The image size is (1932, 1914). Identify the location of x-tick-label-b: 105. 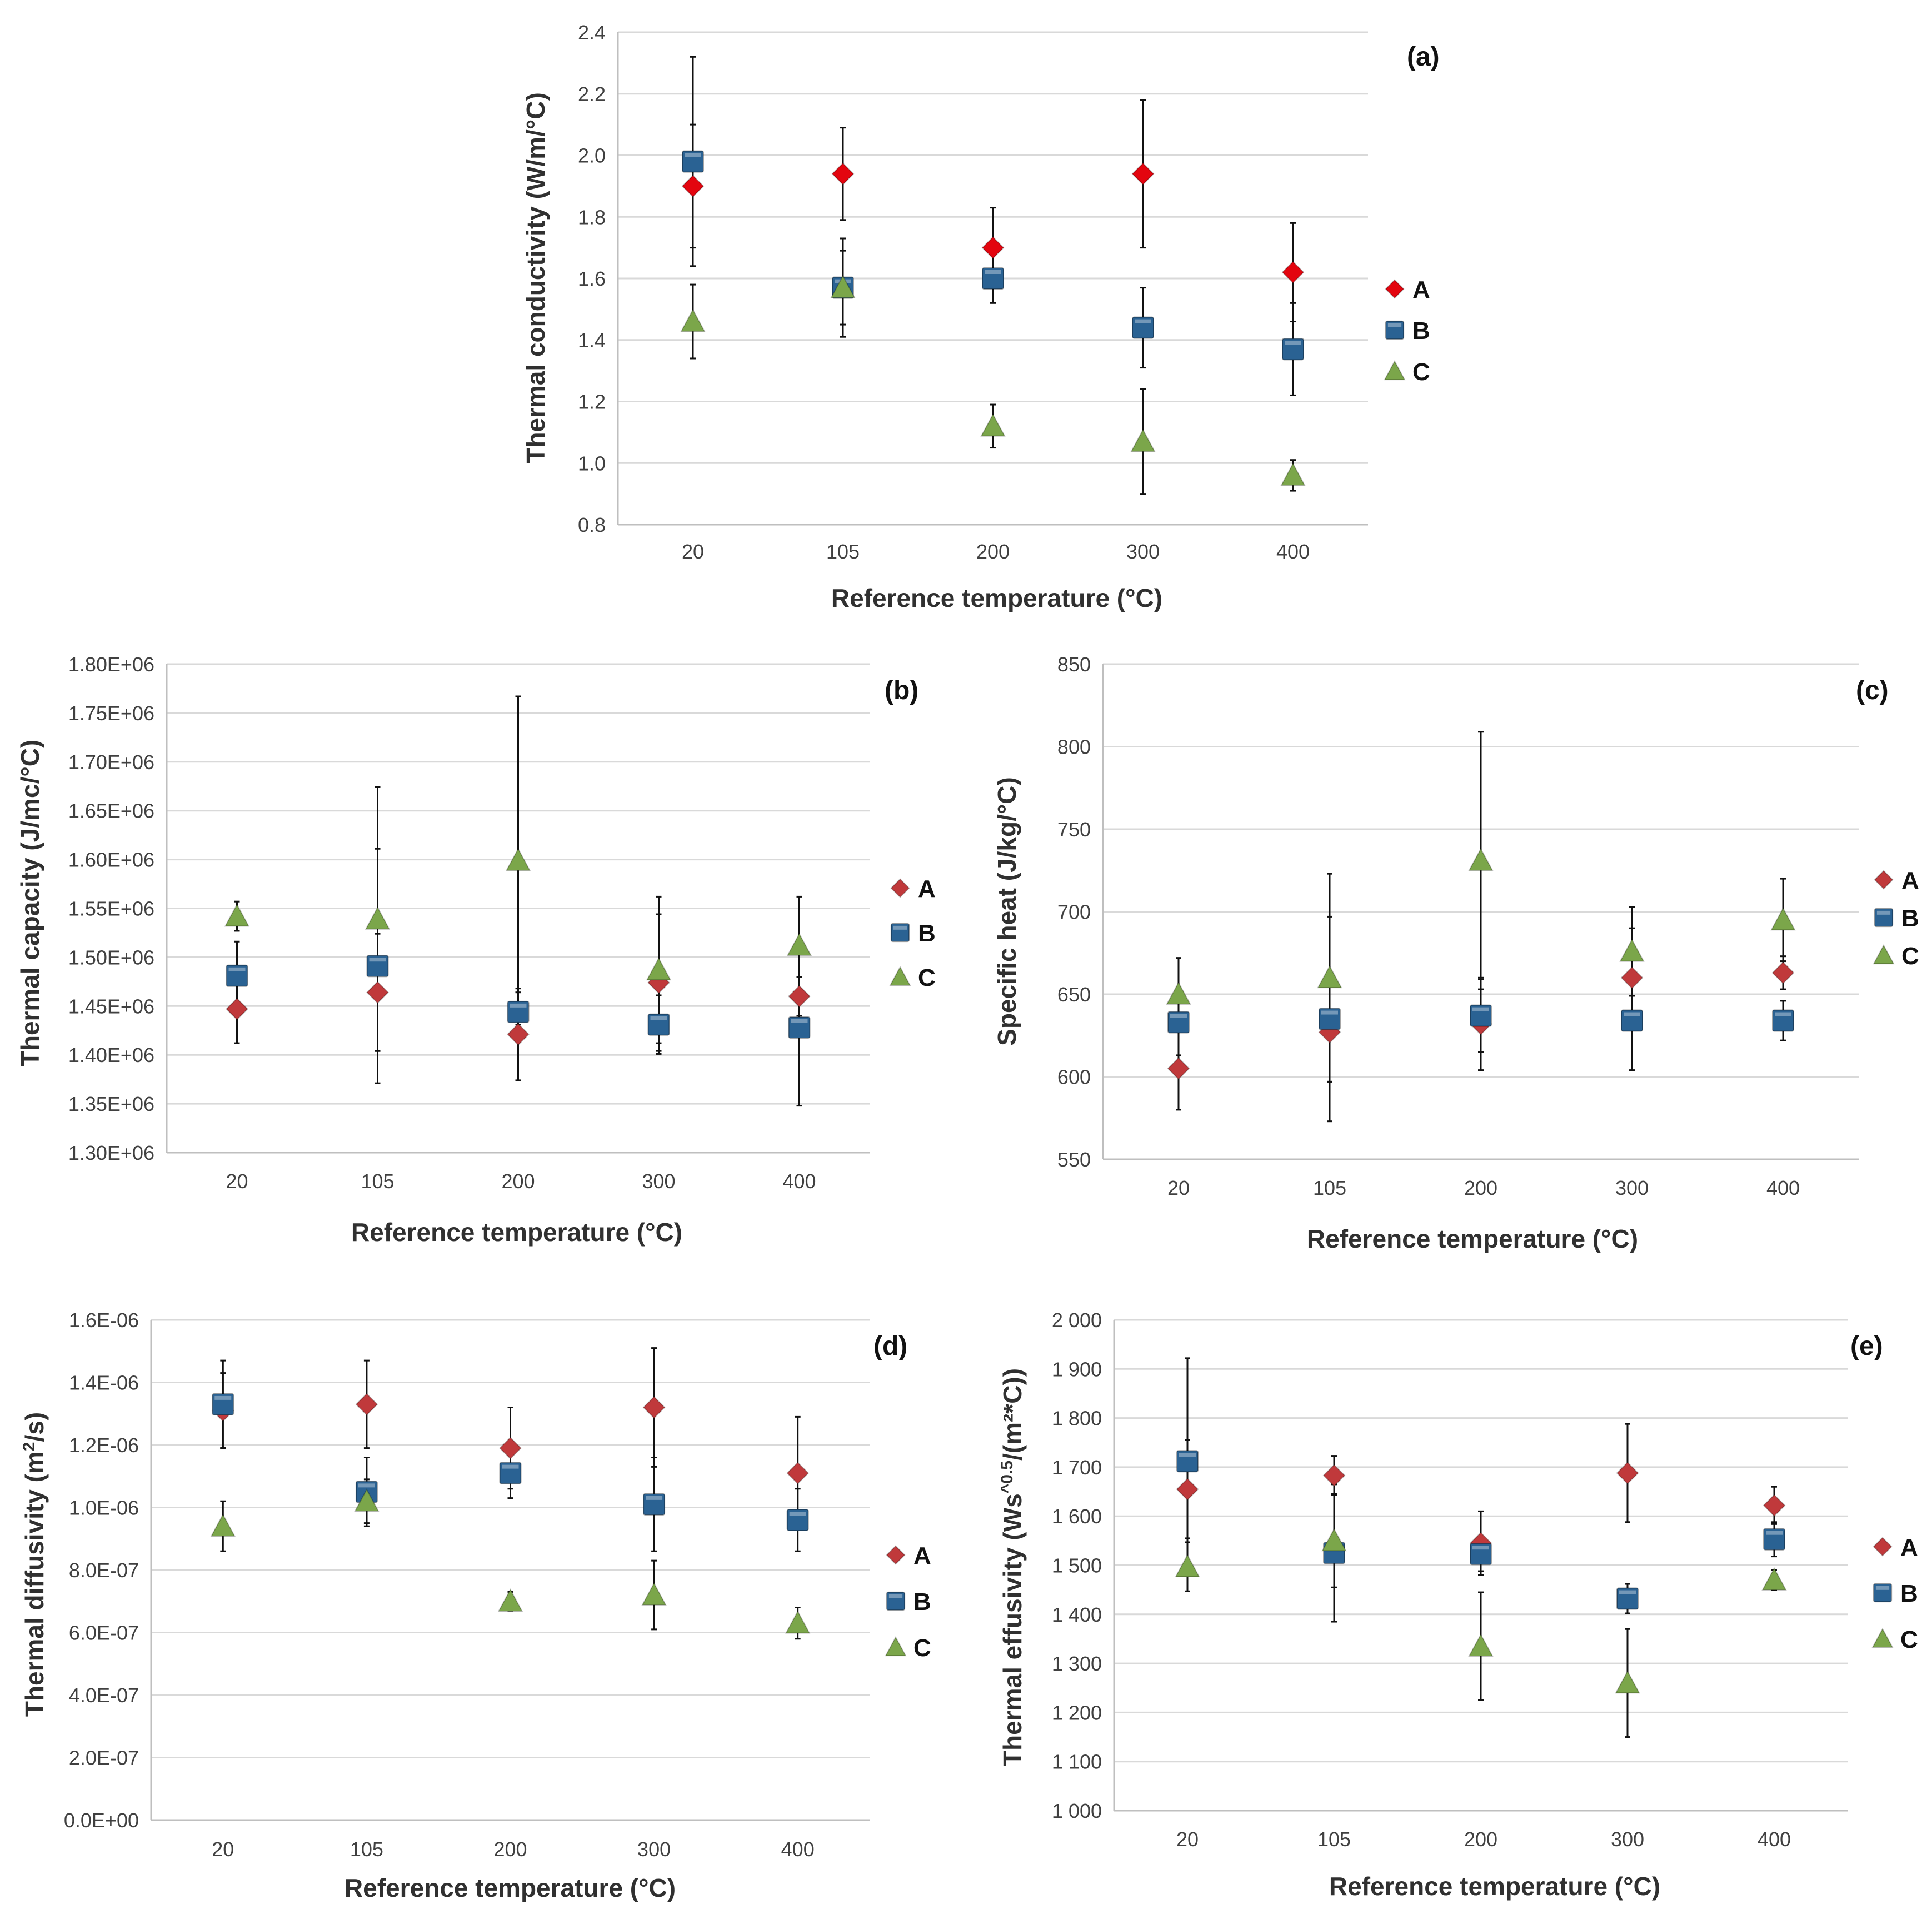
(377, 1181).